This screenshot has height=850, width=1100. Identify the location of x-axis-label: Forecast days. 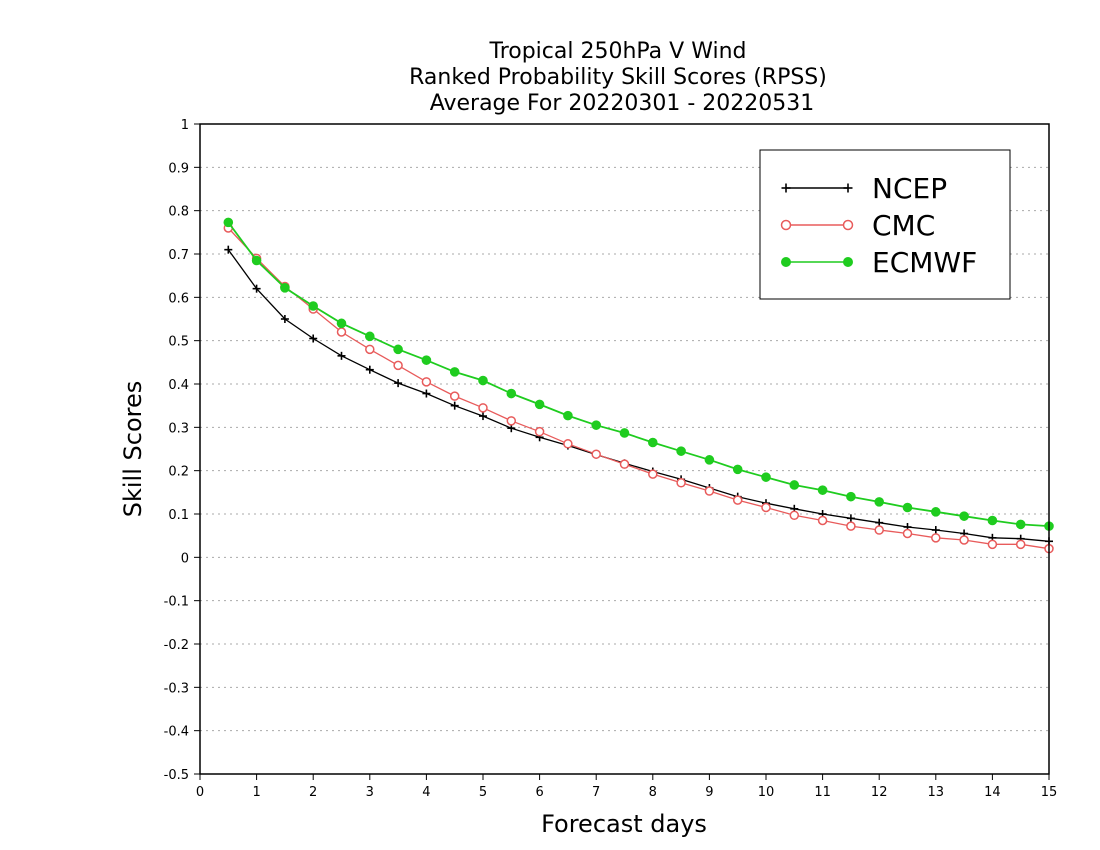
(624, 824).